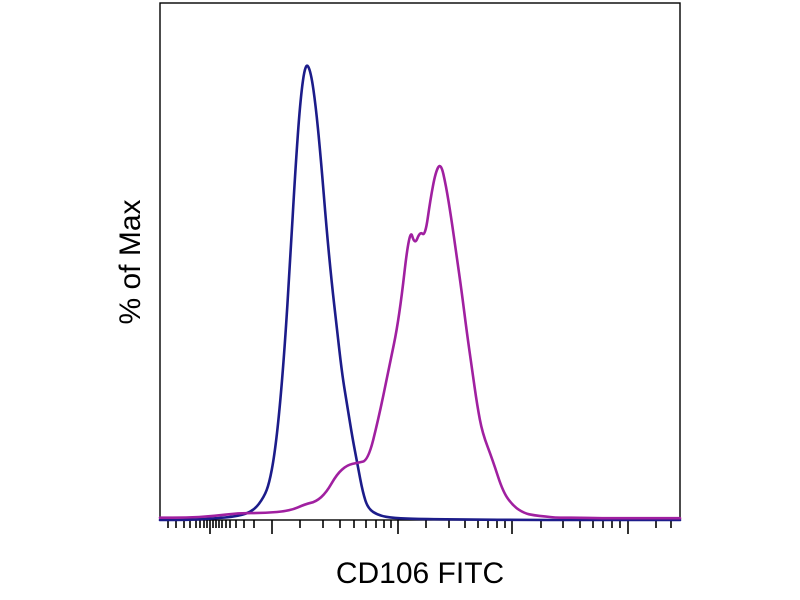 This screenshot has height=600, width=800. Describe the element at coordinates (420, 573) in the screenshot. I see `x-axis-label: CD106 FITC` at that location.